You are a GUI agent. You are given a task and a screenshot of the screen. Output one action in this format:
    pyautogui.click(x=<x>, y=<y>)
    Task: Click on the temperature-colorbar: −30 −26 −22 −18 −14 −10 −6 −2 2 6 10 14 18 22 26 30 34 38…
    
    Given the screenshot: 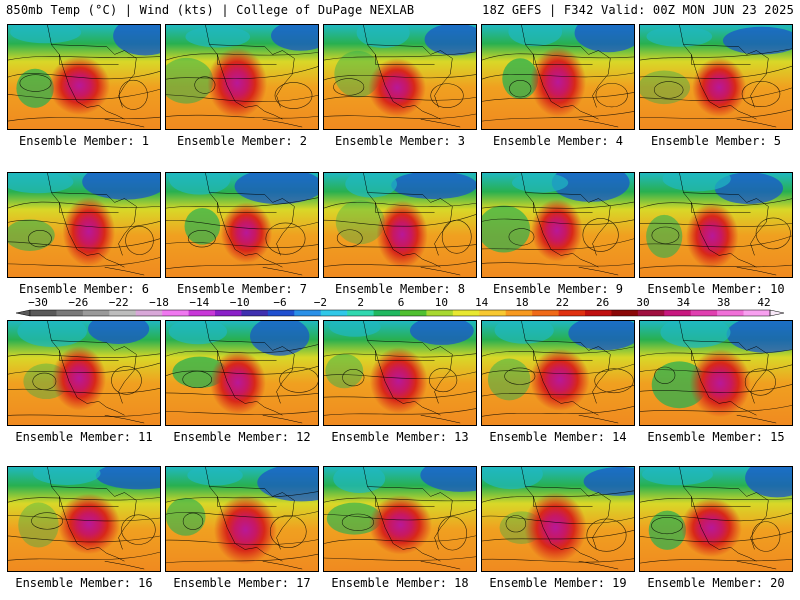 What is the action you would take?
    pyautogui.click(x=400, y=307)
    